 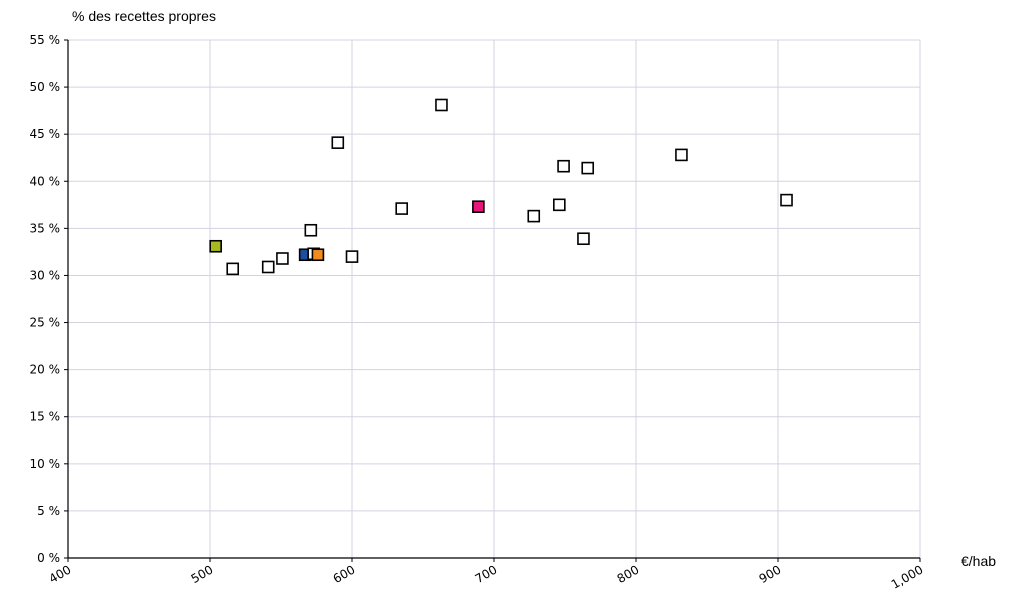 I want to click on y-tick-label: 45 %, so click(x=45, y=134).